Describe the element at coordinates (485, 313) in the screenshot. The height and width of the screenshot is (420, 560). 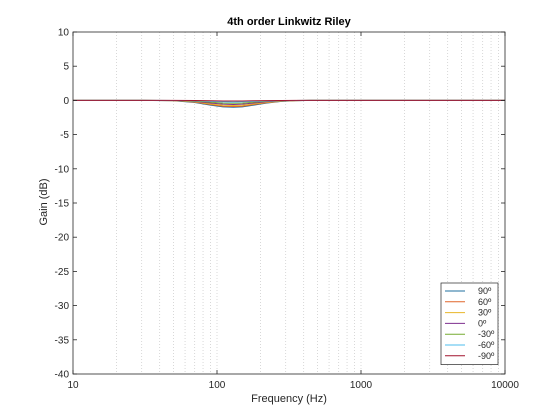
I see `legend-label: 30º` at that location.